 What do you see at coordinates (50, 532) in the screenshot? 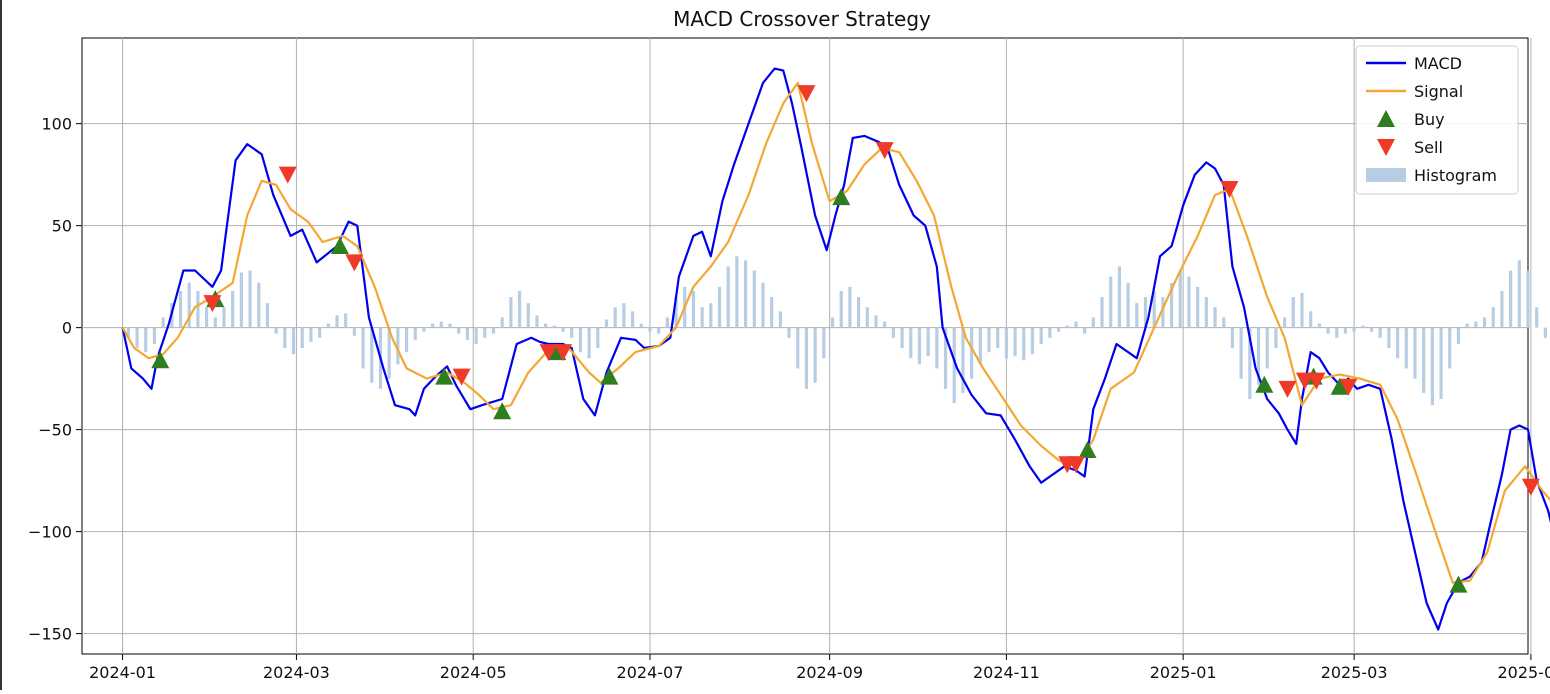
I see `y-tick-label: −100` at bounding box center [50, 532].